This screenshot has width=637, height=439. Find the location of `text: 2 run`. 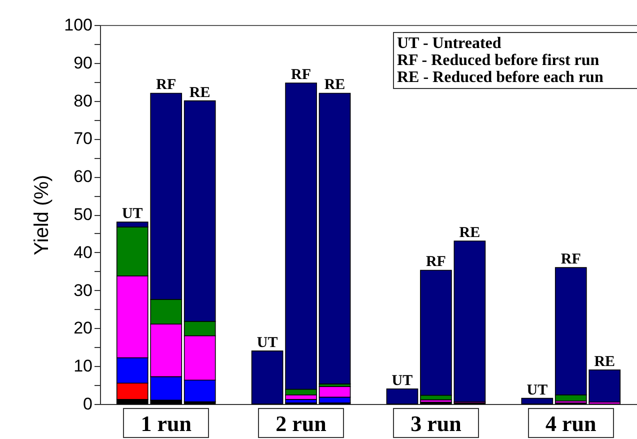

text: 2 run is located at coordinates (301, 423).